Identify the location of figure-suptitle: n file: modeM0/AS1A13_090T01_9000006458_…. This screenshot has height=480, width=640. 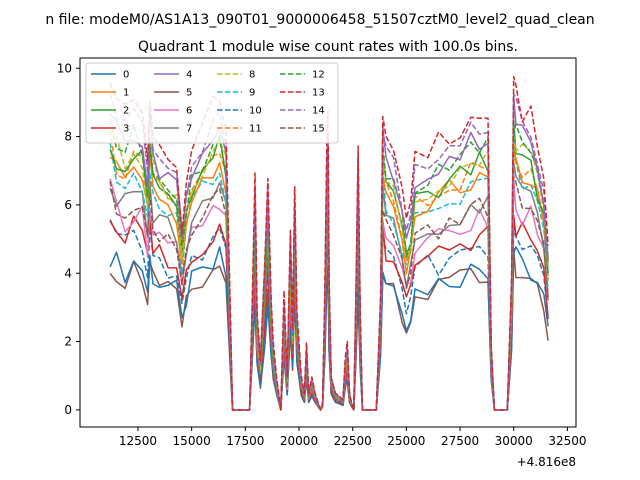
(319, 20).